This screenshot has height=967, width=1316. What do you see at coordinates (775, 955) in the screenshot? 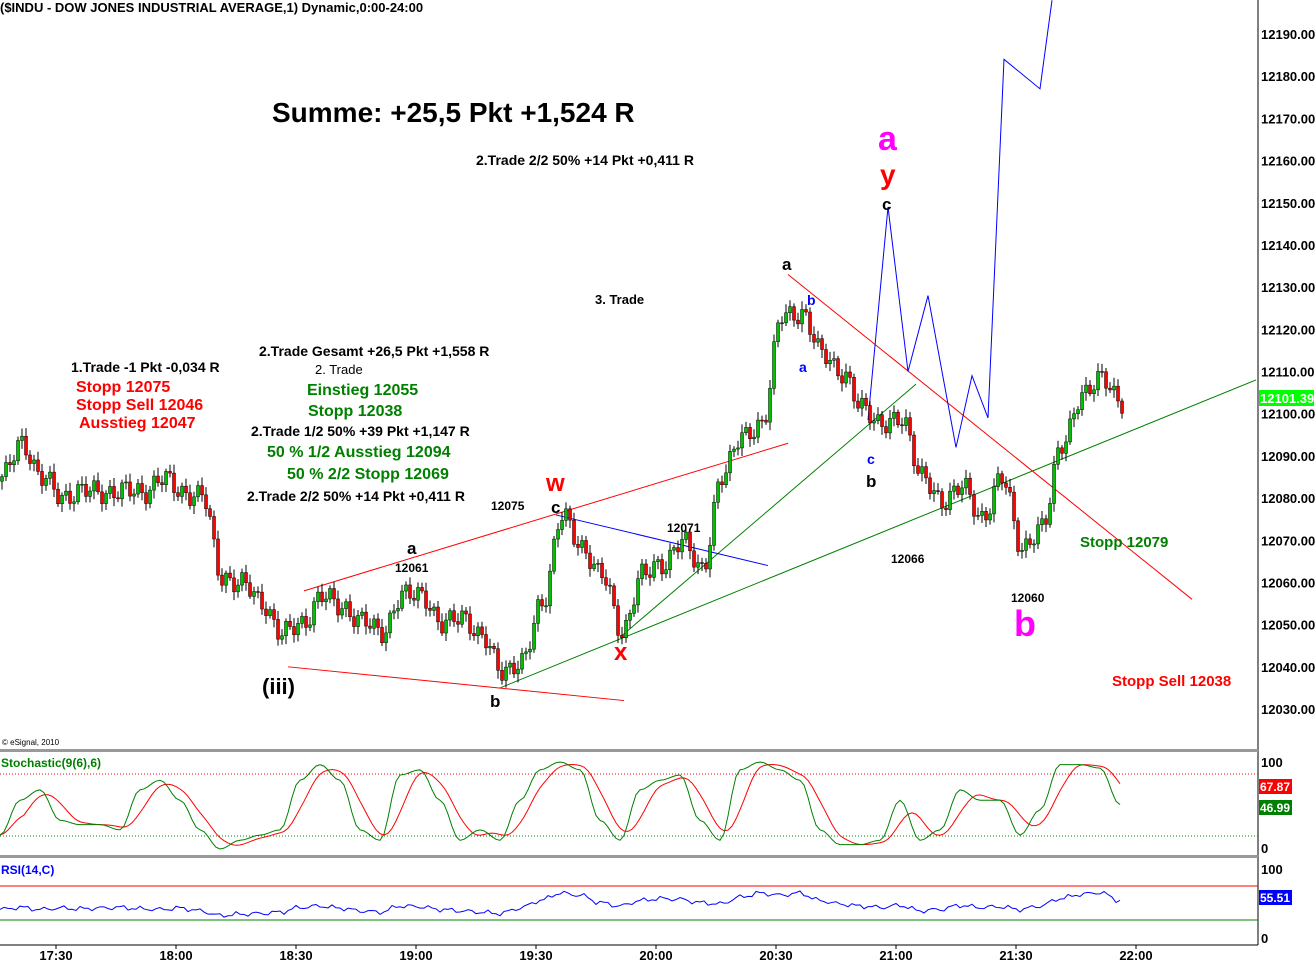
I see `time-tick-label: 20:30` at bounding box center [775, 955].